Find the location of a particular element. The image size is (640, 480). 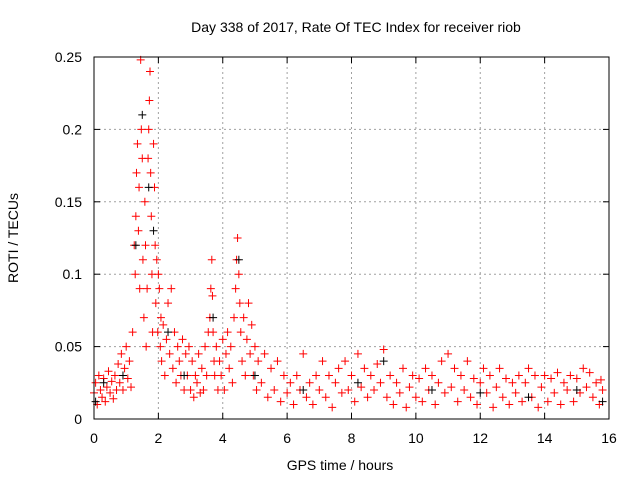

x-axis-label: GPS time / hours is located at coordinates (340, 465).